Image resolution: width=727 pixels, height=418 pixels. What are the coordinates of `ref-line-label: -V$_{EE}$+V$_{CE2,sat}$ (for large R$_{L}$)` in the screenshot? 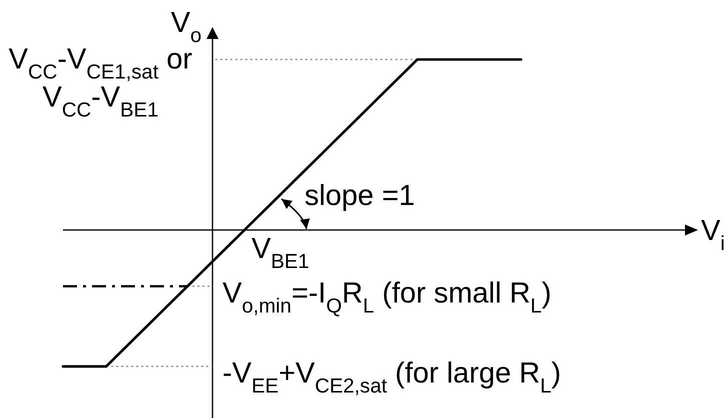 It's located at (392, 377).